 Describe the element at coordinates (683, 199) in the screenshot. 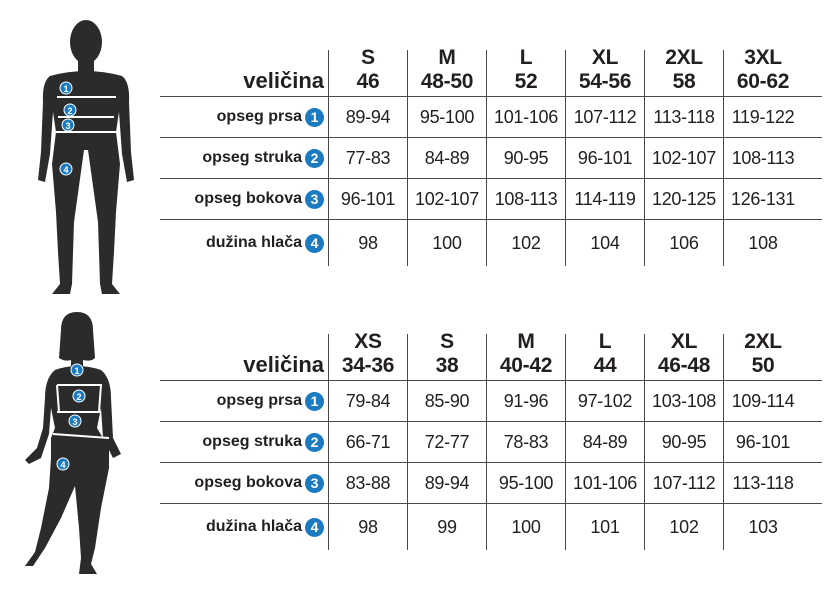

I see `table-cell: 120-125` at that location.